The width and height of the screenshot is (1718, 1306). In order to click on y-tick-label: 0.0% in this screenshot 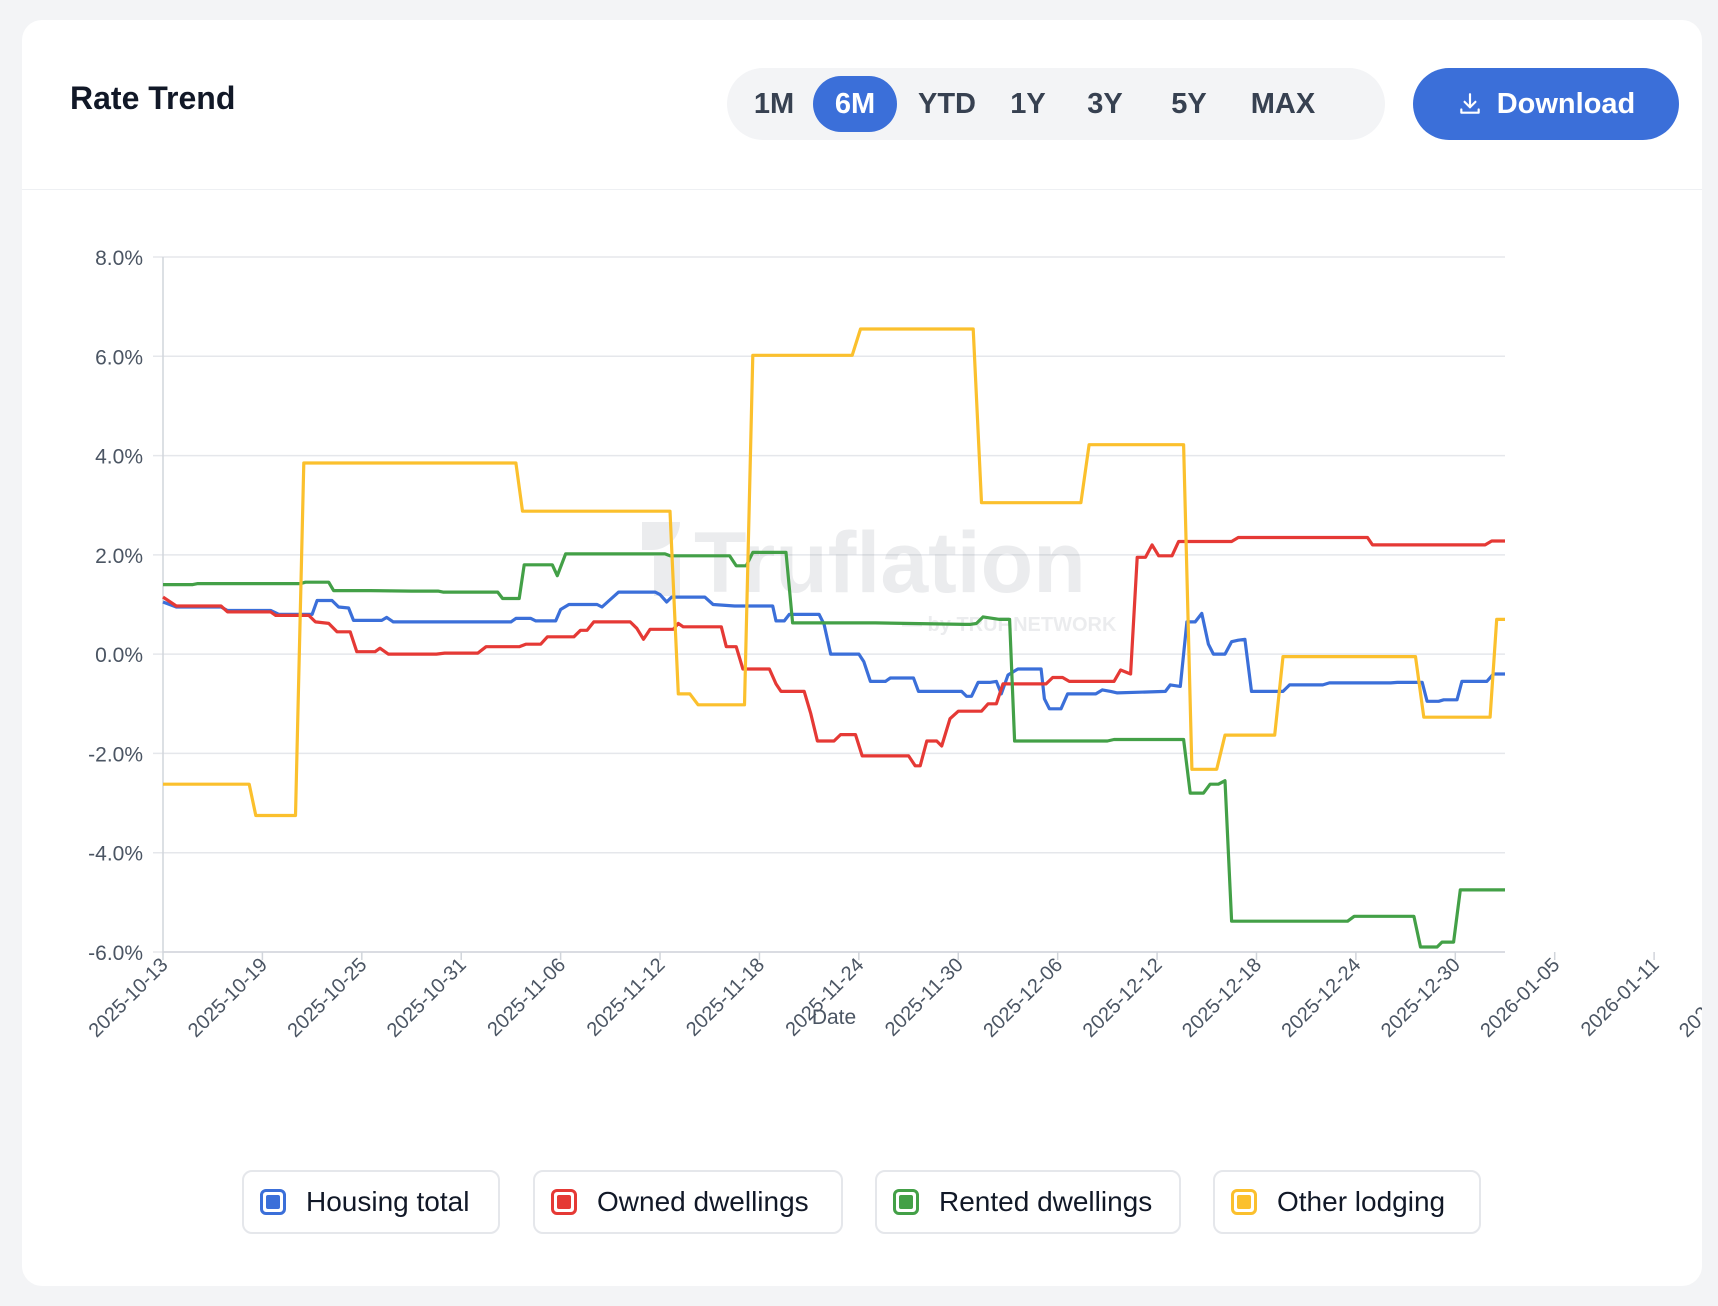, I will do `click(119, 655)`.